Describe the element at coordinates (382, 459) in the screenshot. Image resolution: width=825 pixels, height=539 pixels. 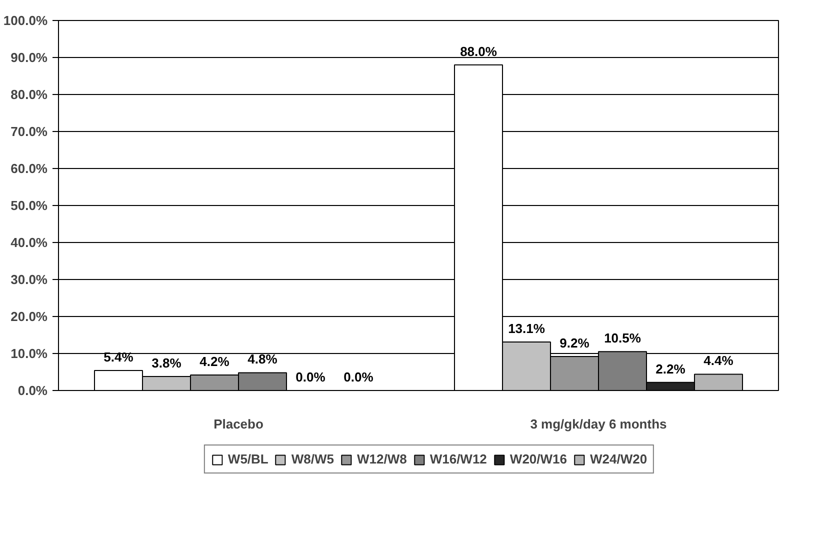
I see `legend-label: W12/W8` at that location.